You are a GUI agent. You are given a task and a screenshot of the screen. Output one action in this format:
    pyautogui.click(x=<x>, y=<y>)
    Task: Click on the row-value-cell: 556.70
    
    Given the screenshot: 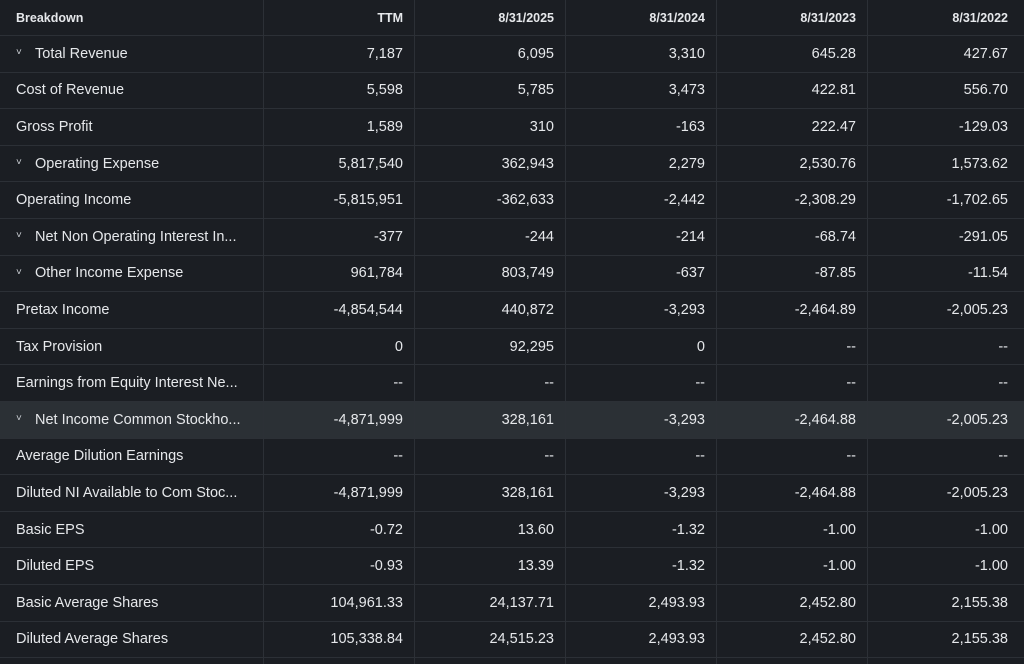 What is the action you would take?
    pyautogui.click(x=985, y=90)
    